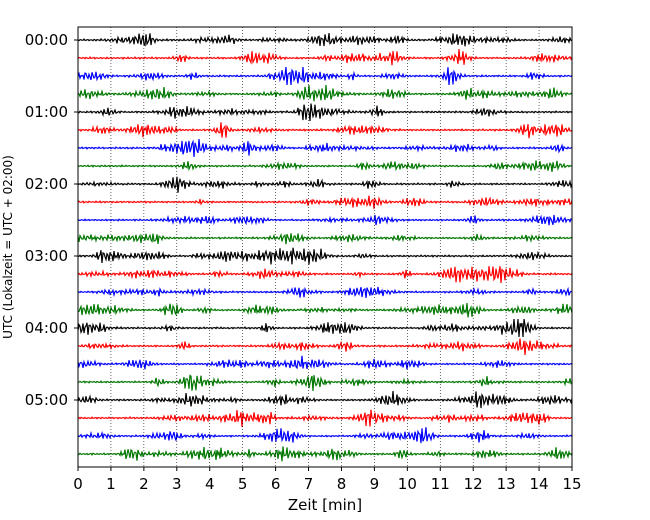 The image size is (650, 520). What do you see at coordinates (46, 112) in the screenshot?
I see `y-tick-label: 01:00` at bounding box center [46, 112].